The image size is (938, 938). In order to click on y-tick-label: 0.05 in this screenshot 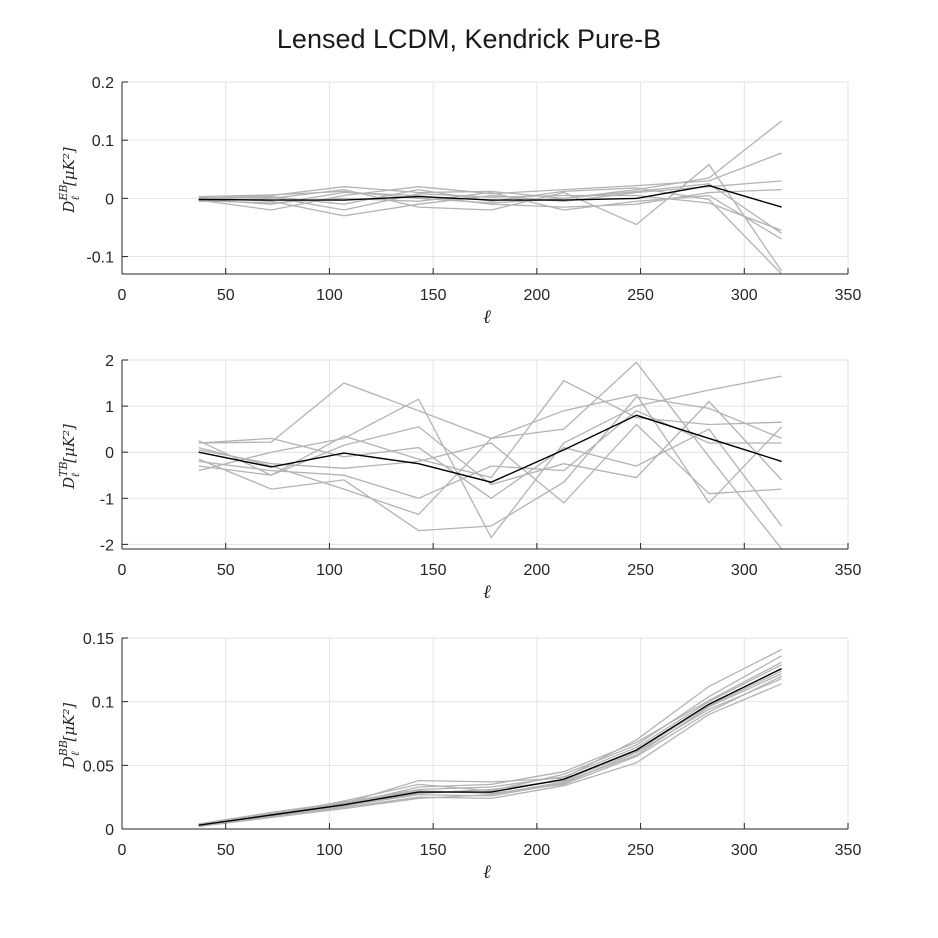, I will do `click(98, 766)`.